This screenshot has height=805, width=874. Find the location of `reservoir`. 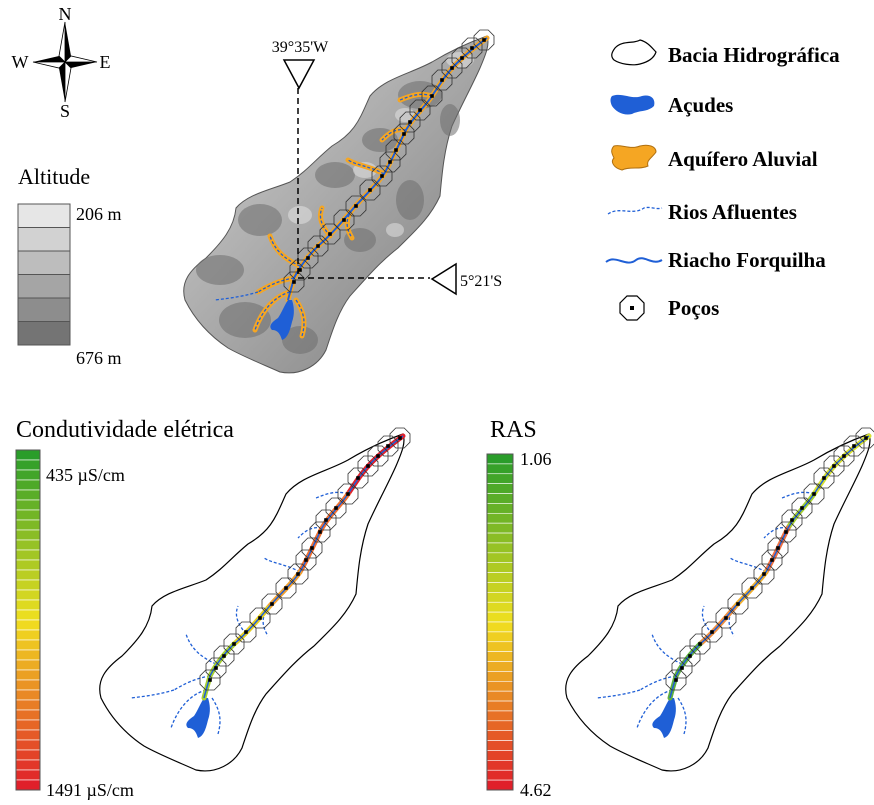

reservoir is located at coordinates (282, 320).